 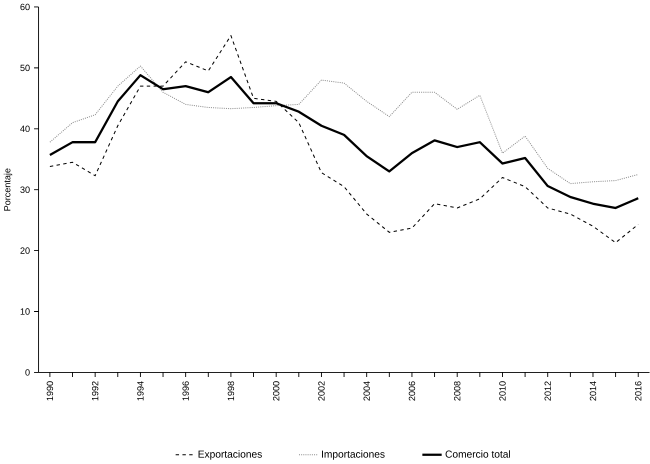 What do you see at coordinates (593, 391) in the screenshot?
I see `x-tick-label: 2014` at bounding box center [593, 391].